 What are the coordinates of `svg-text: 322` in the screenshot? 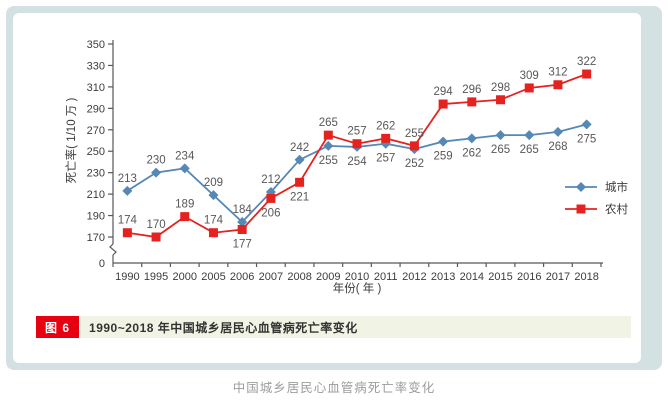 It's located at (586, 62).